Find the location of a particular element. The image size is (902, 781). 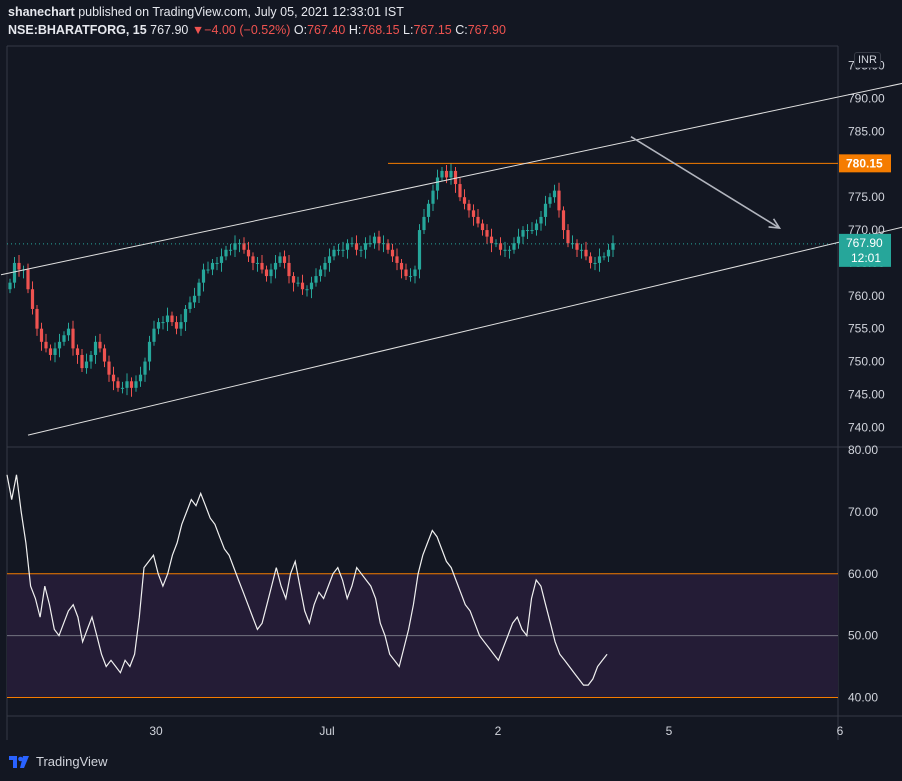

change-down-icon: ▼ is located at coordinates (198, 30).